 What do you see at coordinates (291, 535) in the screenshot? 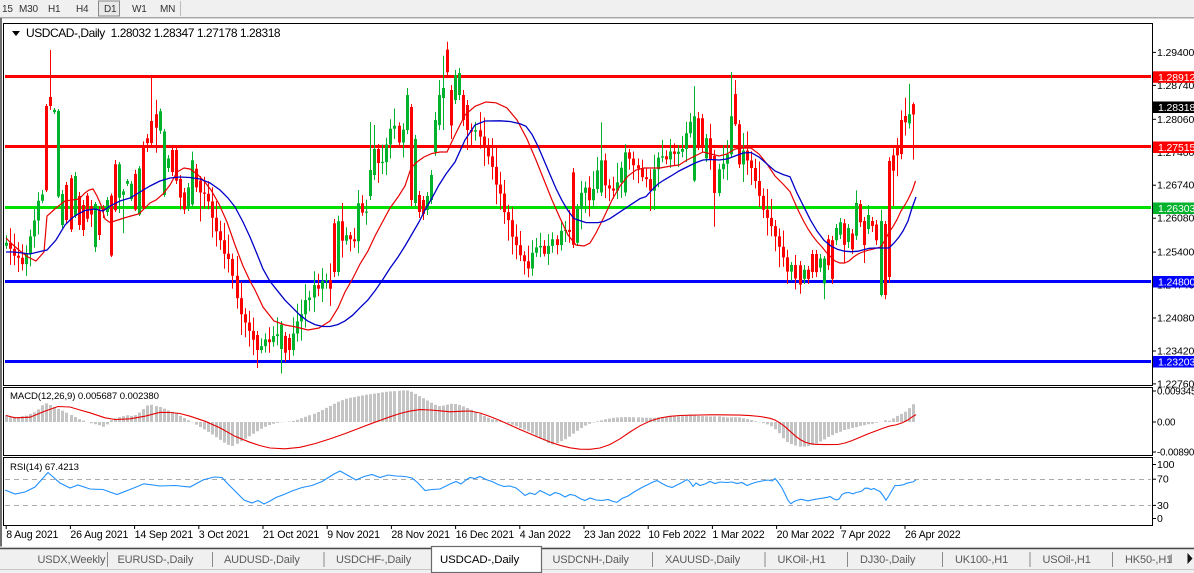
I see `svg-text: 21 Oct 2021` at bounding box center [291, 535].